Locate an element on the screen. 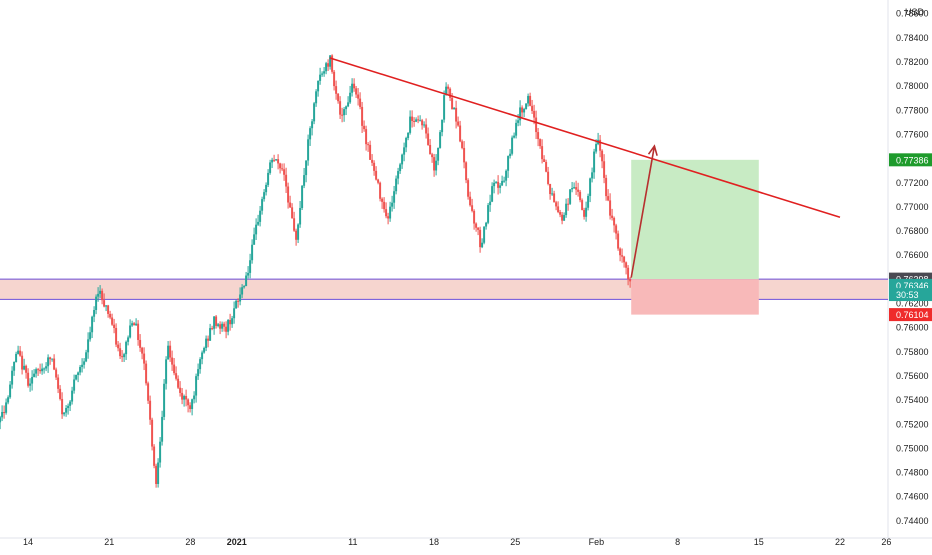 The width and height of the screenshot is (932, 555). projection-arrow is located at coordinates (643, 211).